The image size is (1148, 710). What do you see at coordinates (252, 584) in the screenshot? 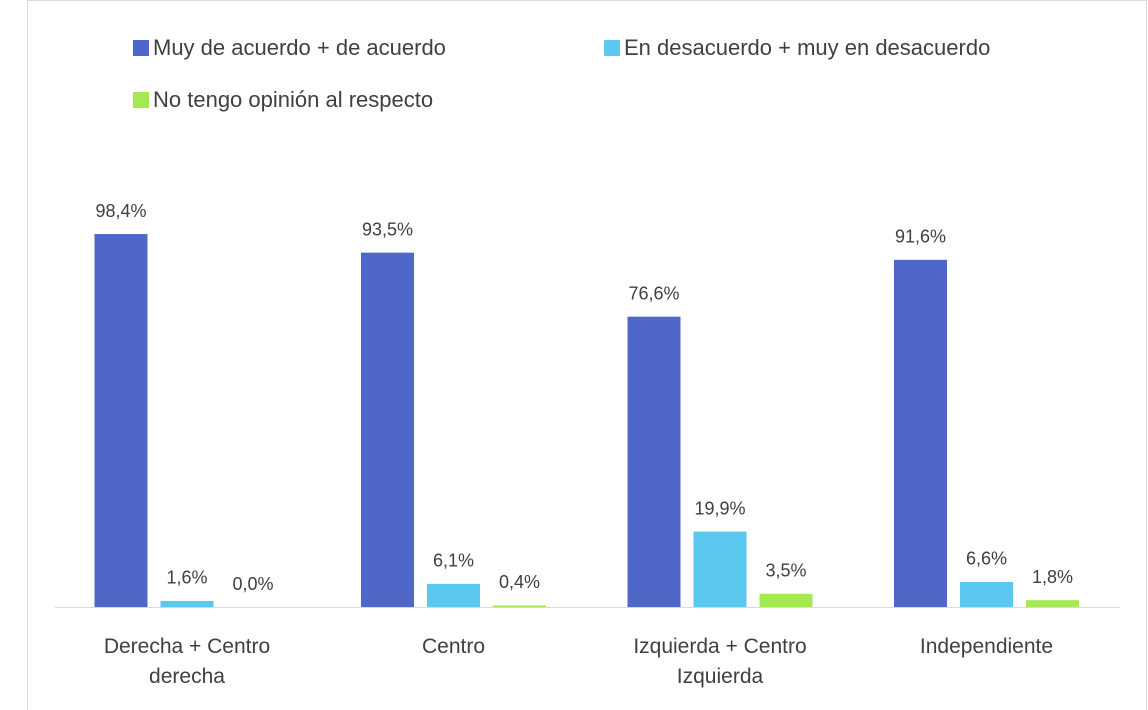
I see `value-label: 0,0%` at bounding box center [252, 584].